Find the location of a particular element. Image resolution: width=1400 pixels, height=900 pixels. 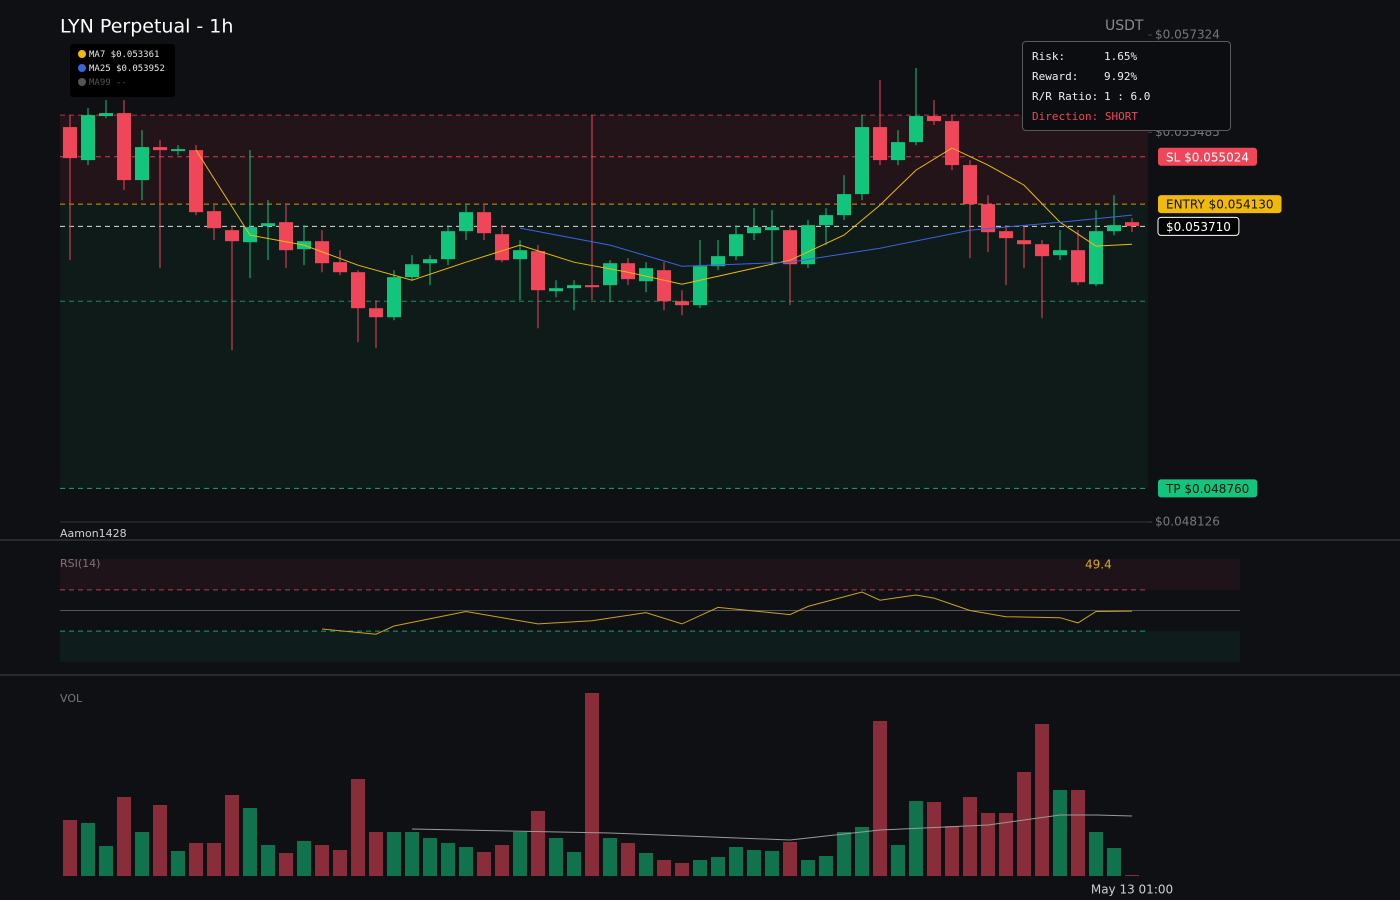

trade-key: R/R Ratio: is located at coordinates (1065, 96).